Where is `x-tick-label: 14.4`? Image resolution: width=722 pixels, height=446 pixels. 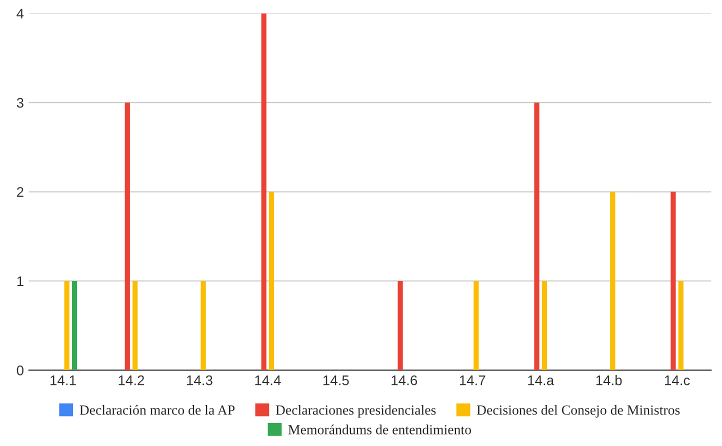
x-tick-label: 14.4 is located at coordinates (268, 381).